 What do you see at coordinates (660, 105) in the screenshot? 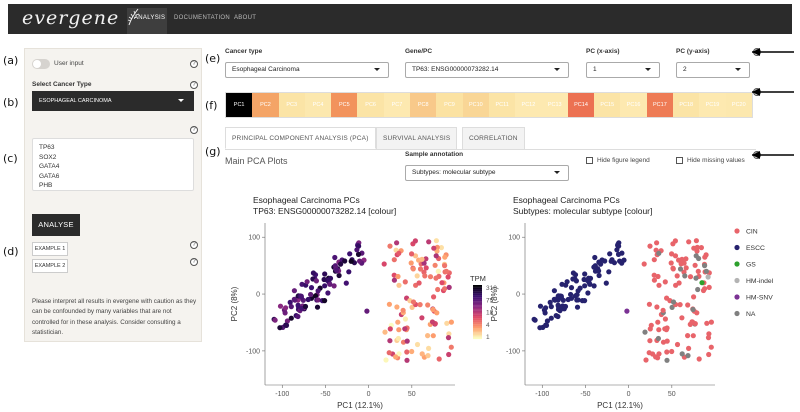
I see `pc-cell: PC17` at bounding box center [660, 105].